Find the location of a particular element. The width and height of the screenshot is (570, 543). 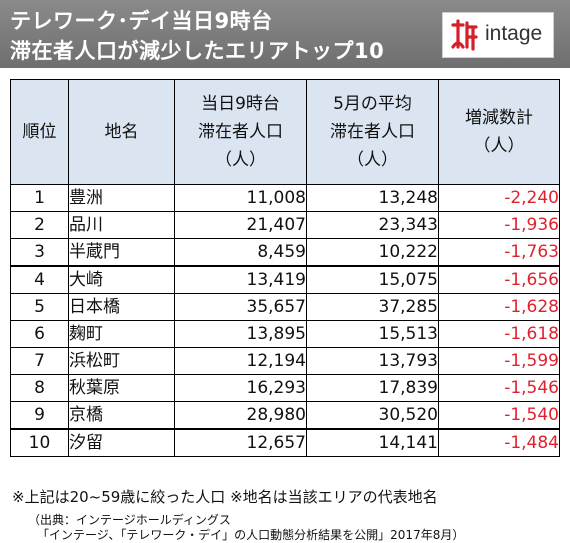

area-cell: 麹町 is located at coordinates (121, 334).